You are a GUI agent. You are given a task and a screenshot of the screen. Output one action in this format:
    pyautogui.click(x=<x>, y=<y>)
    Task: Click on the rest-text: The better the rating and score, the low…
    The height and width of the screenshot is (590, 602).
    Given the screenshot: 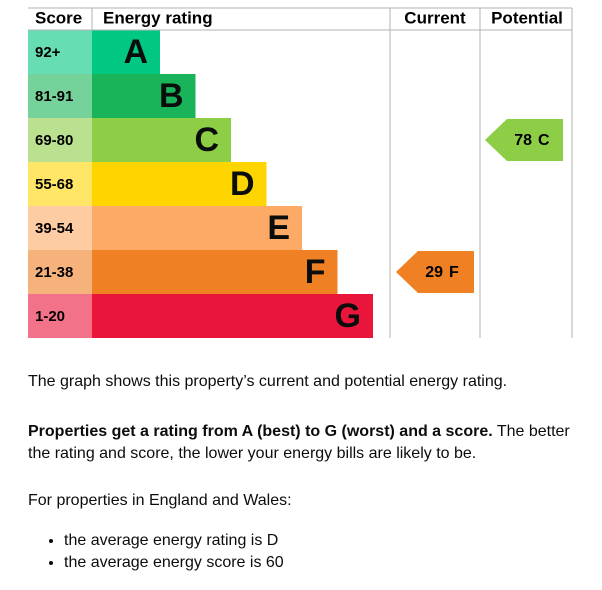 What is the action you would take?
    pyautogui.click(x=299, y=442)
    